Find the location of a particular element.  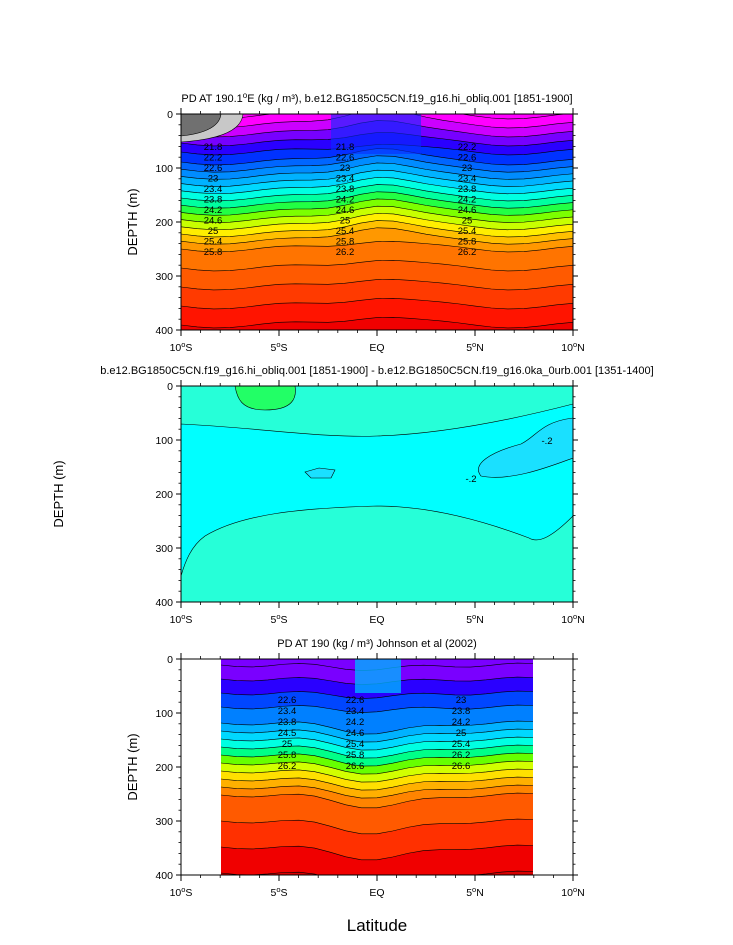

panel3-title: PD AT 190 (kg / m³) Johnson et al (2002) is located at coordinates (377, 644).